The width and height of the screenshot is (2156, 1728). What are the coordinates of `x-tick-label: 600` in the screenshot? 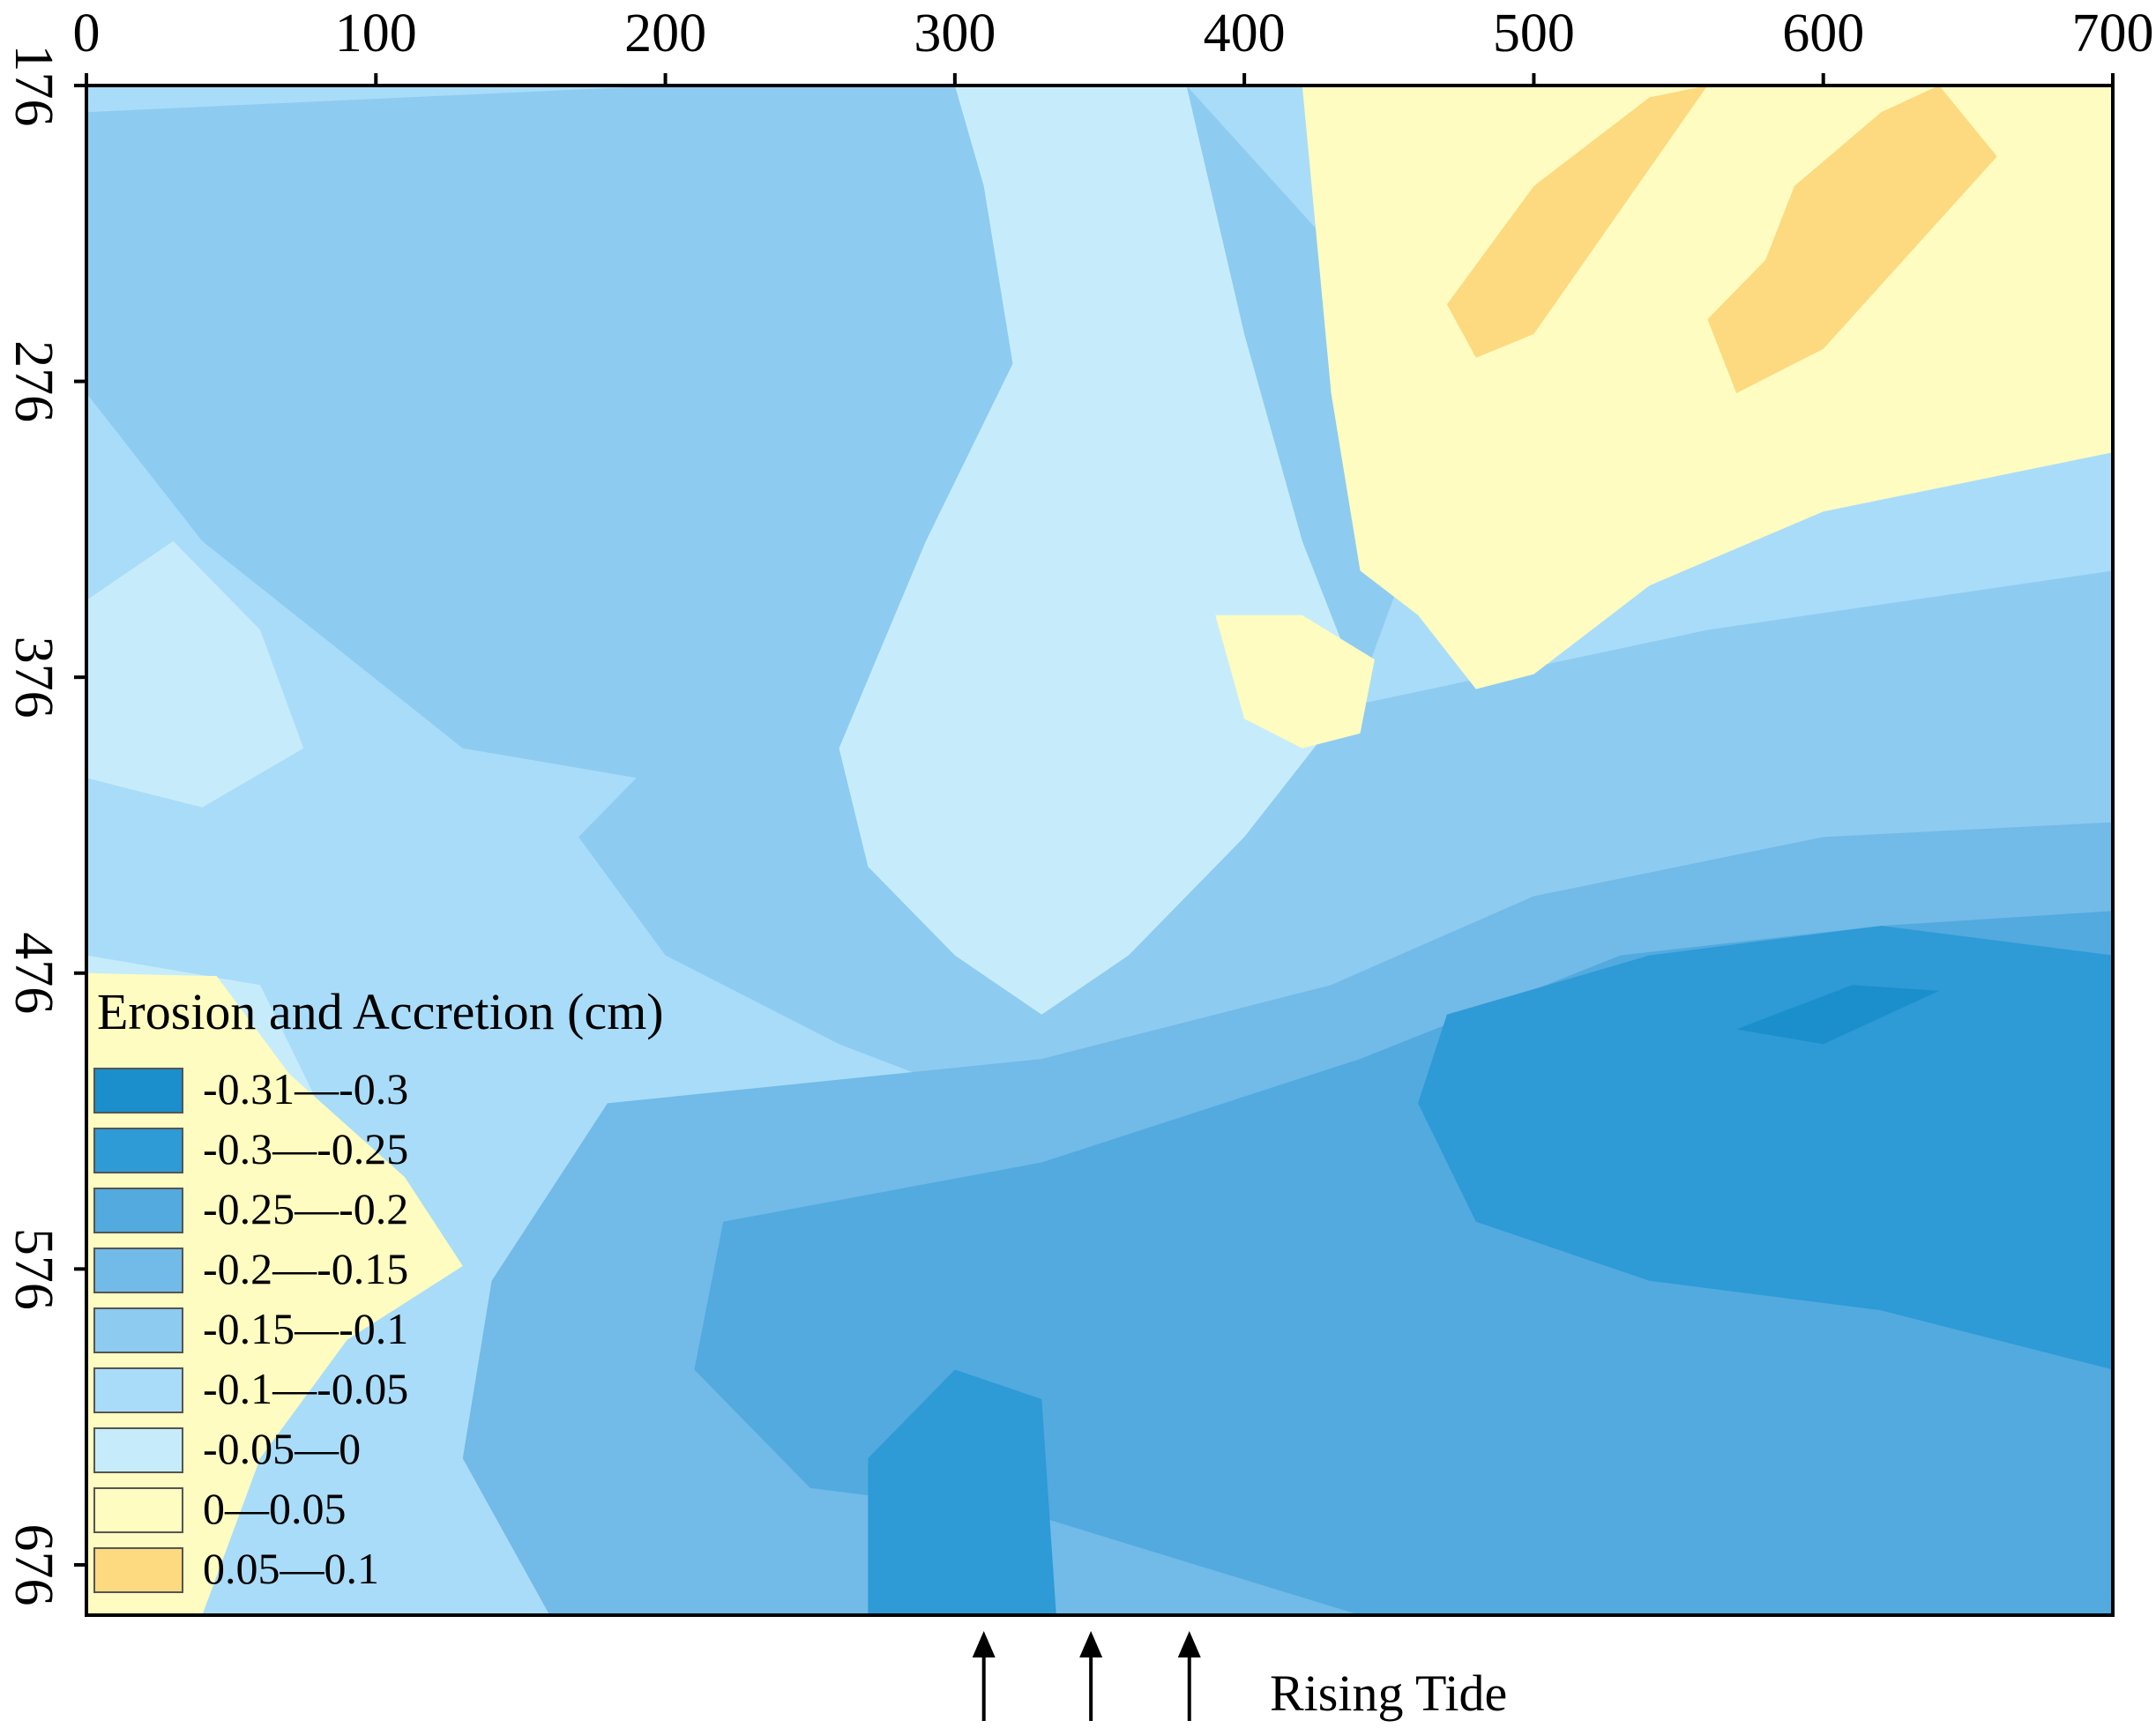 It's located at (1823, 33).